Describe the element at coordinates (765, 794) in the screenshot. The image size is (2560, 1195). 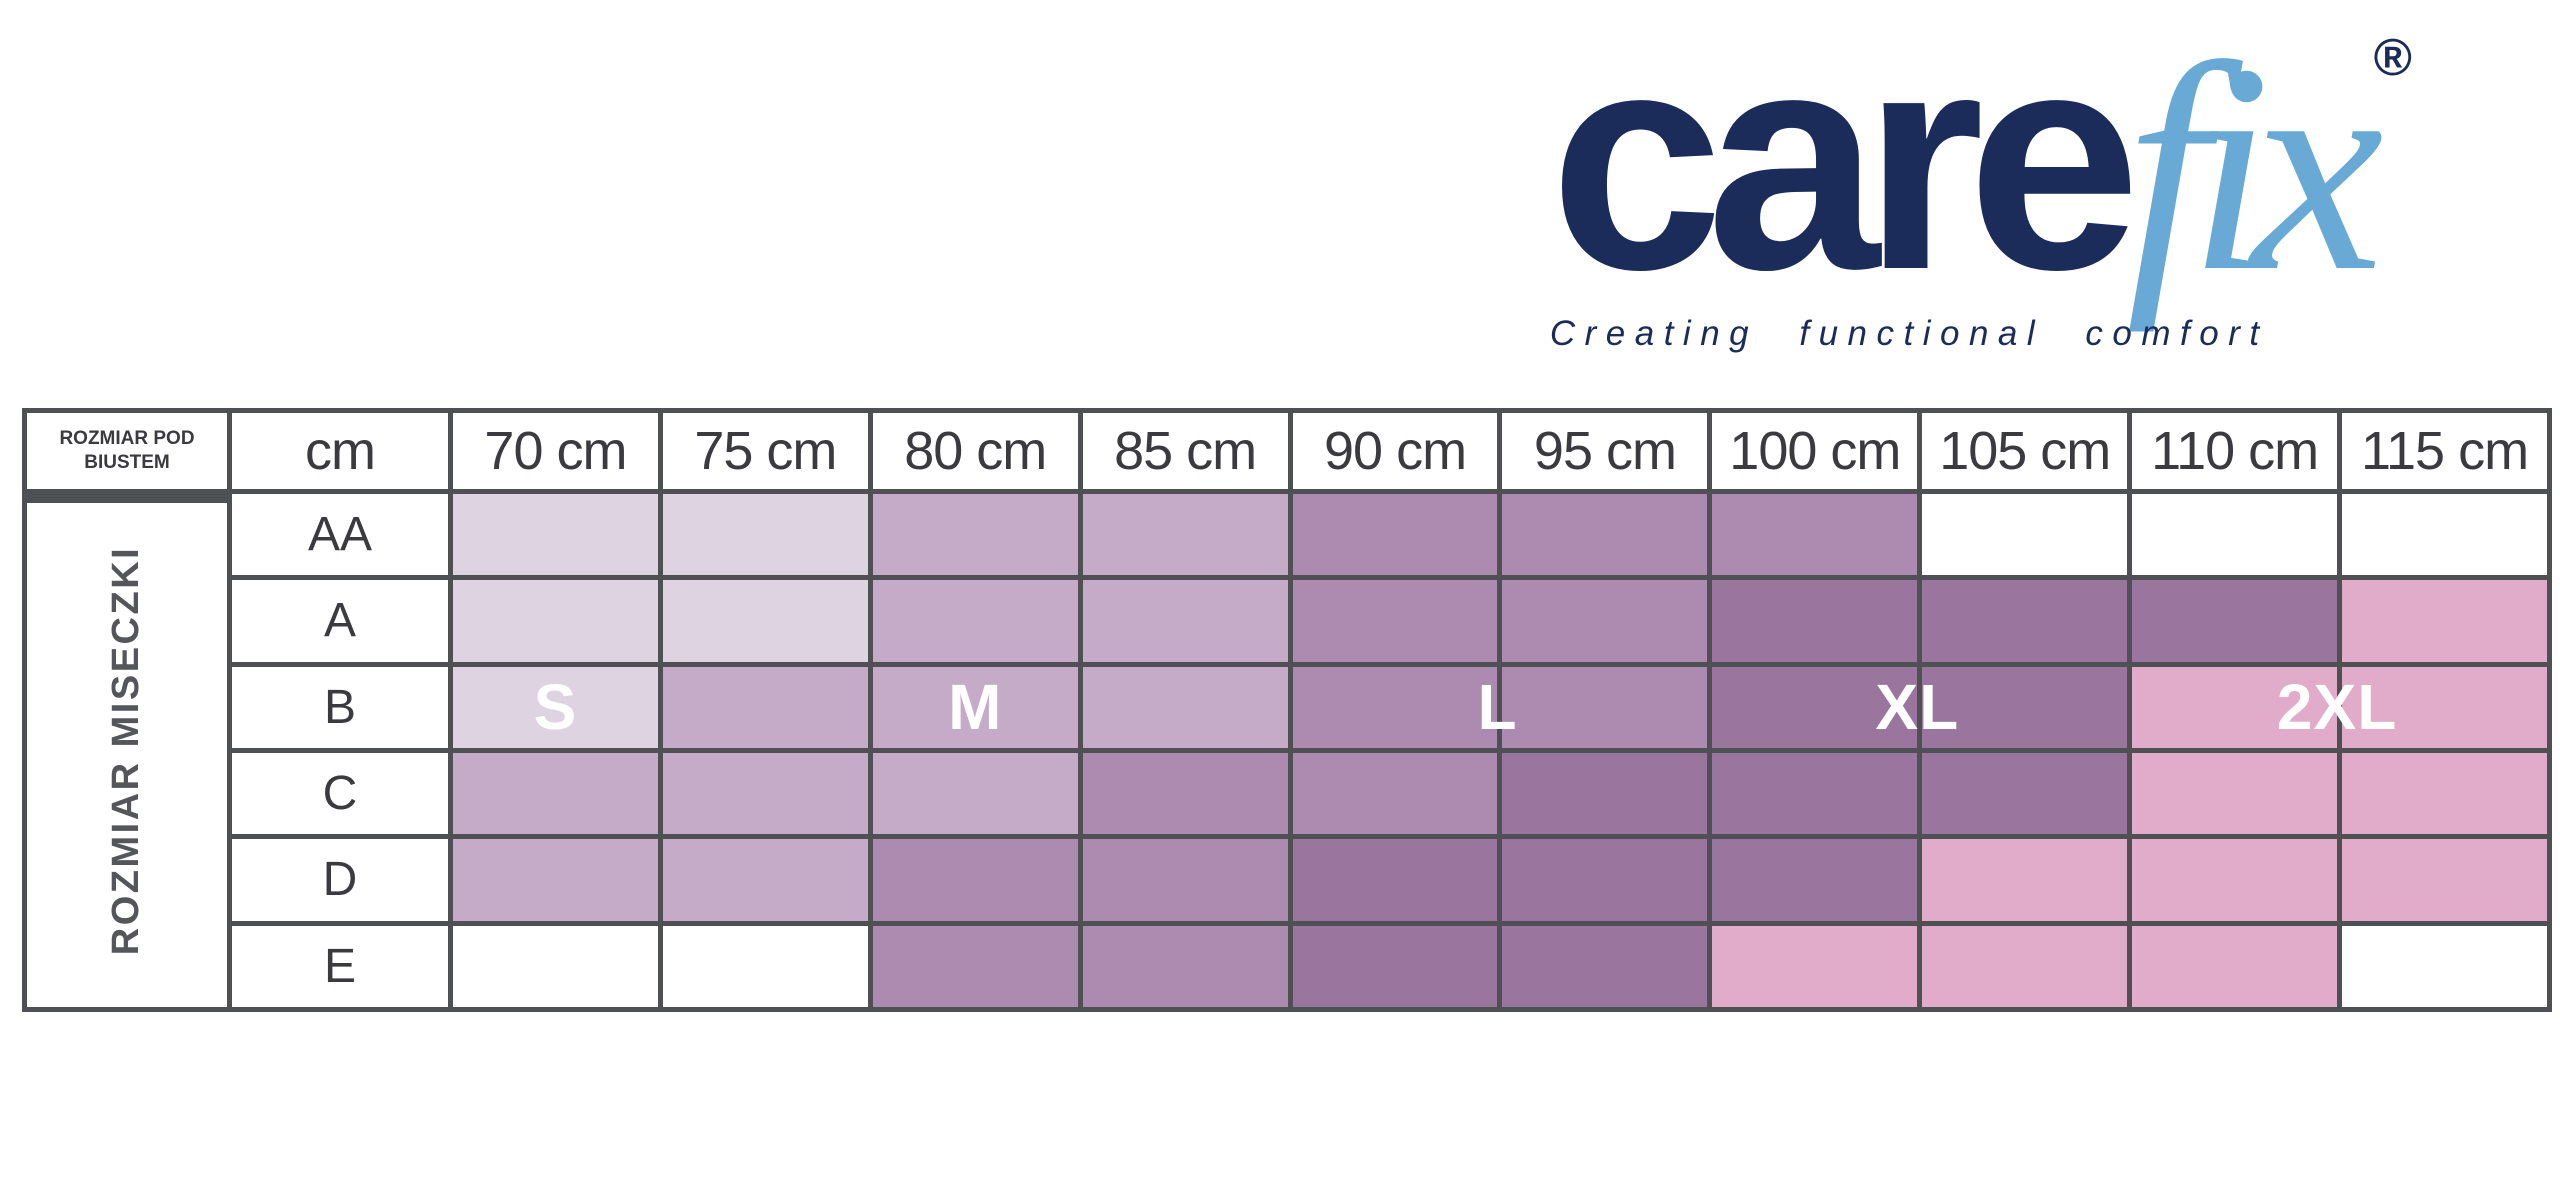
I see `size-cell-C-75cm` at that location.